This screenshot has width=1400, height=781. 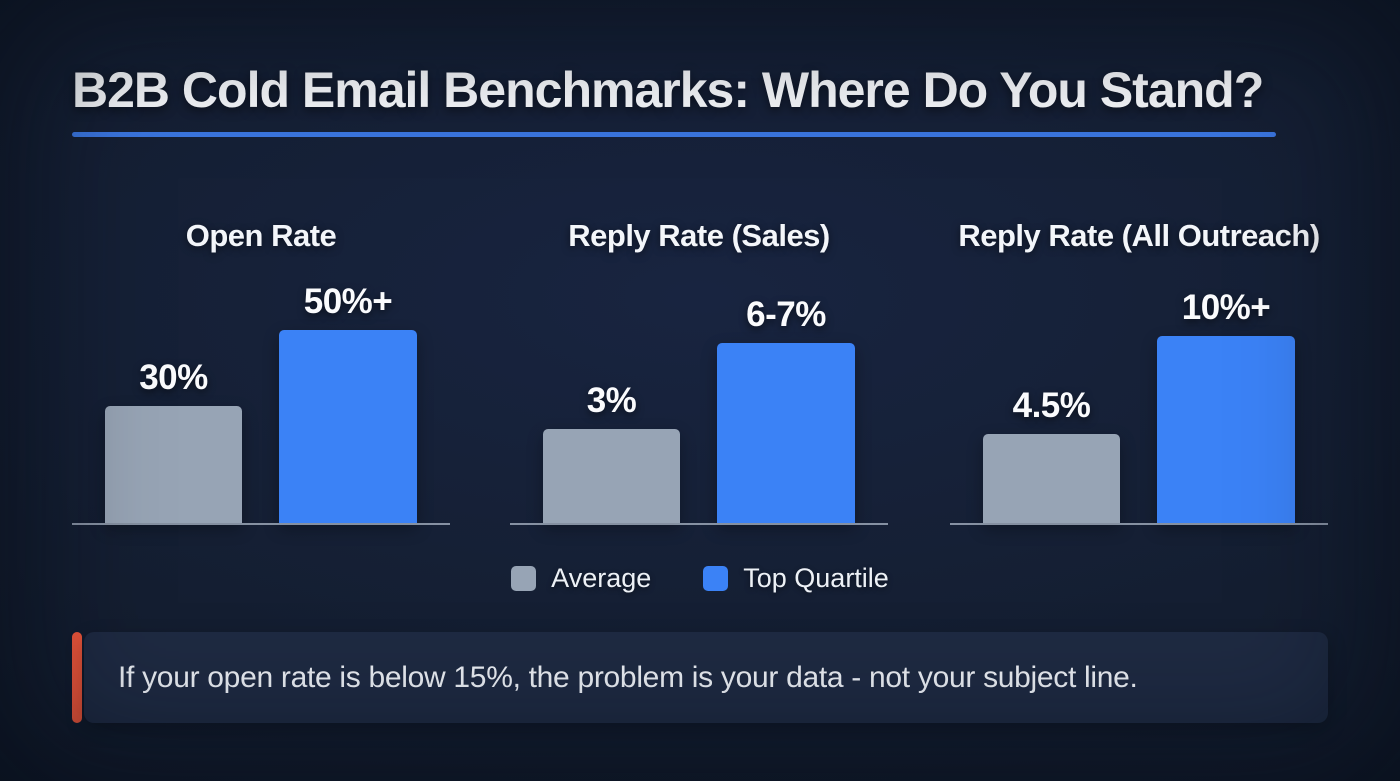 What do you see at coordinates (699, 235) in the screenshot?
I see `chart-group-title: Reply Rate (Sales)` at bounding box center [699, 235].